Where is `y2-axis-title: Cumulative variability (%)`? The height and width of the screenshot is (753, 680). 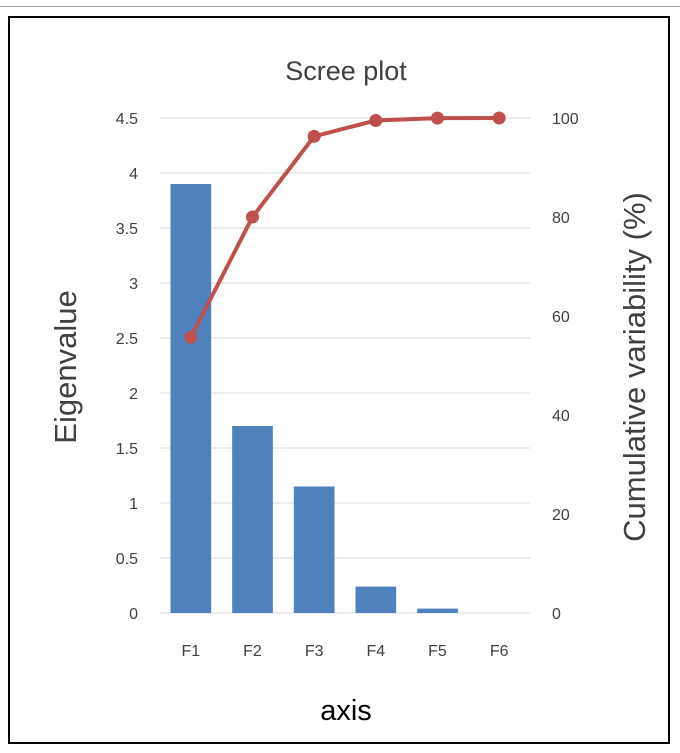 y2-axis-title: Cumulative variability (%) is located at coordinates (634, 367).